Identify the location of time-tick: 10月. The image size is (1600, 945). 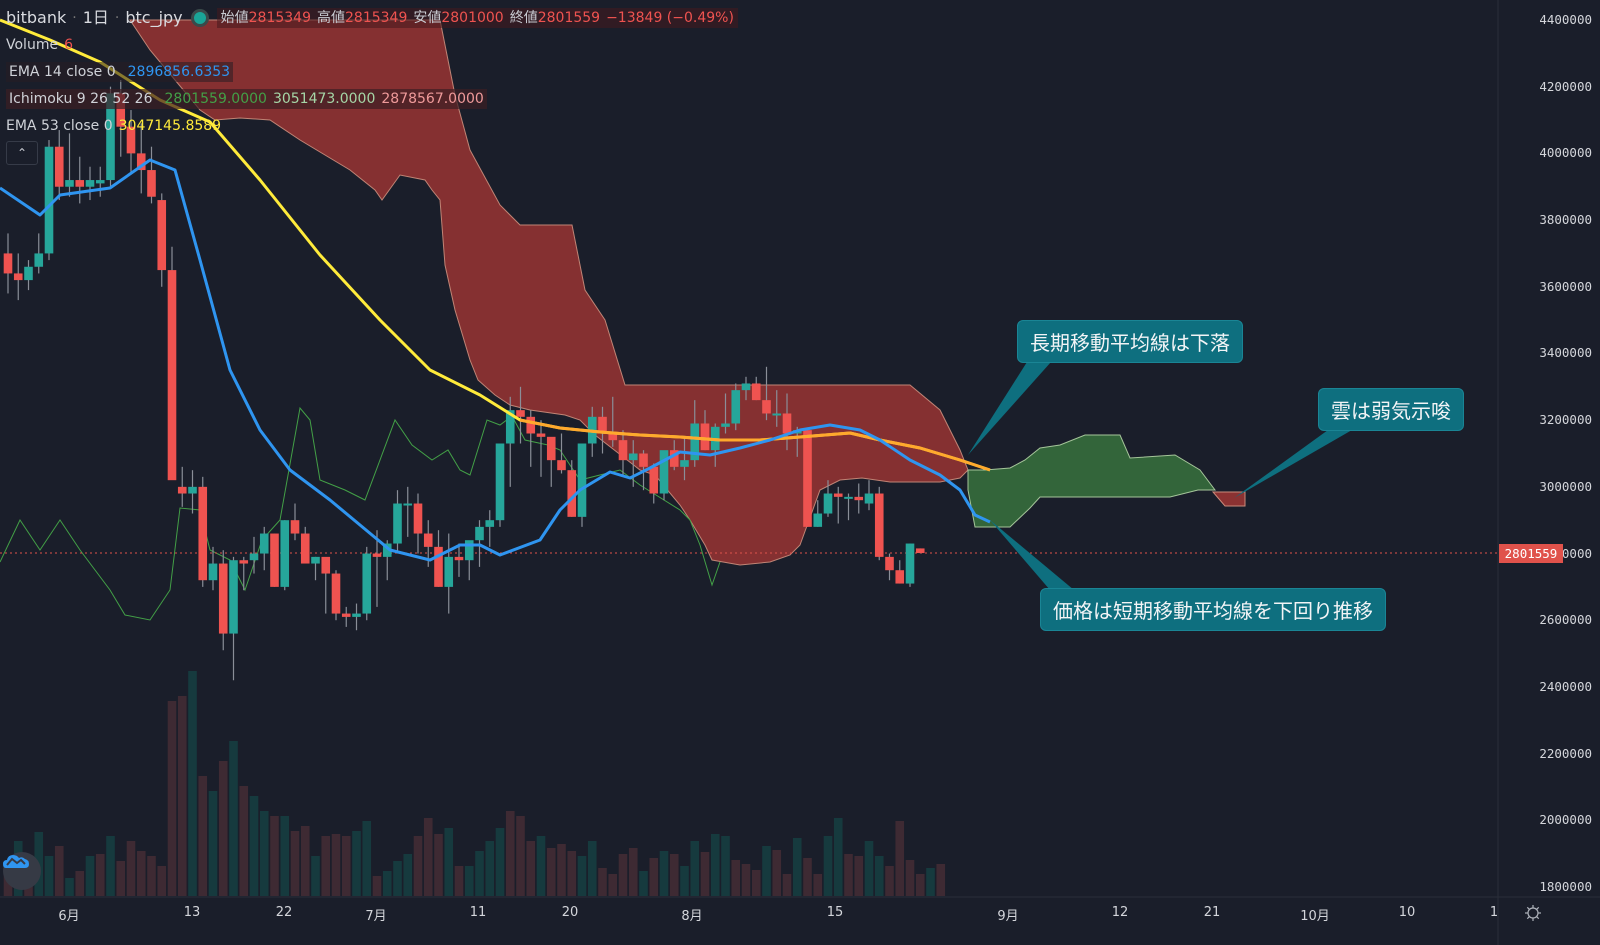
(1315, 916).